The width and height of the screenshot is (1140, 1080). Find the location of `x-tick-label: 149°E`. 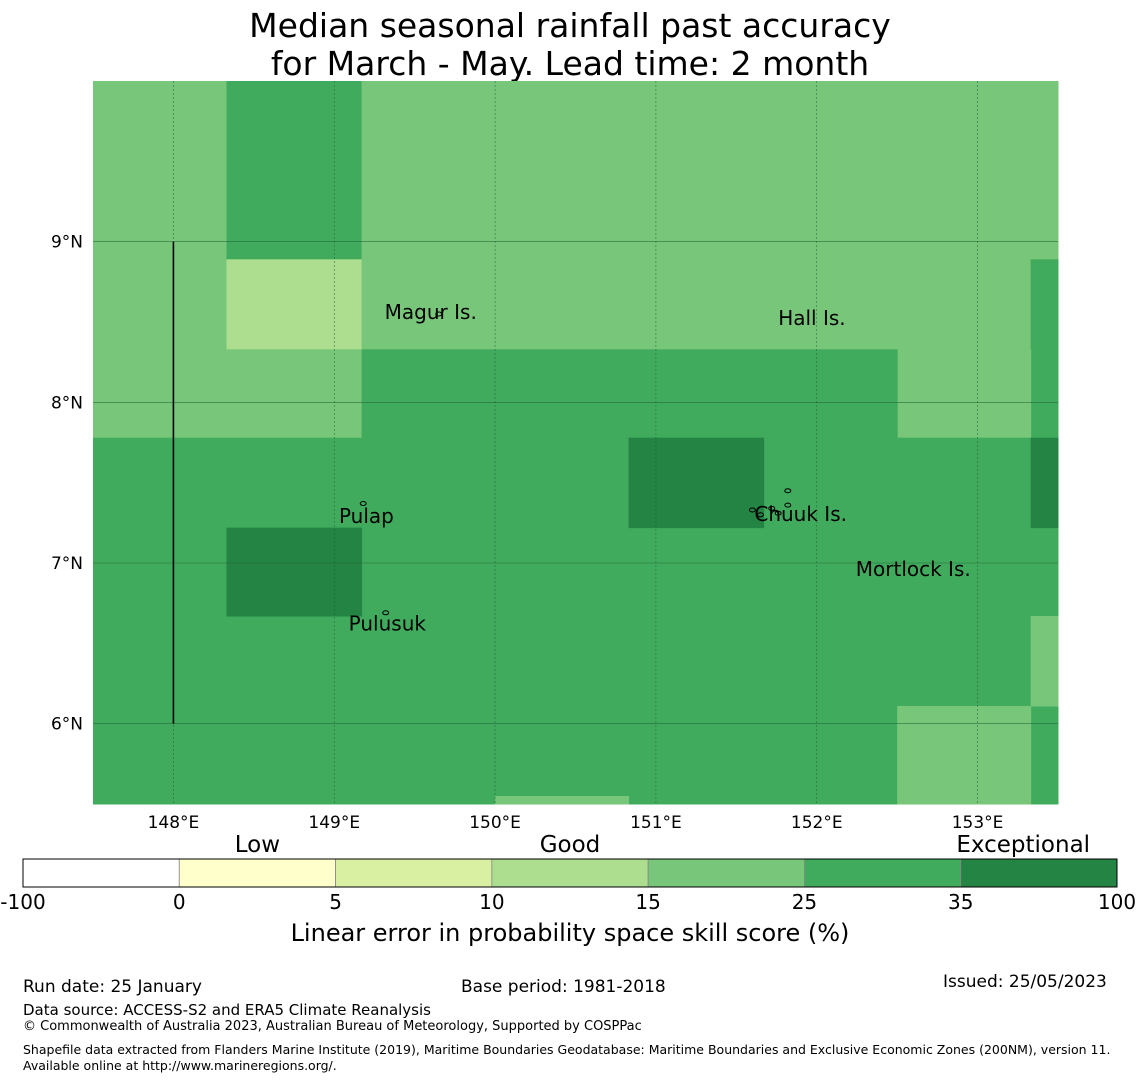

x-tick-label: 149°E is located at coordinates (334, 823).